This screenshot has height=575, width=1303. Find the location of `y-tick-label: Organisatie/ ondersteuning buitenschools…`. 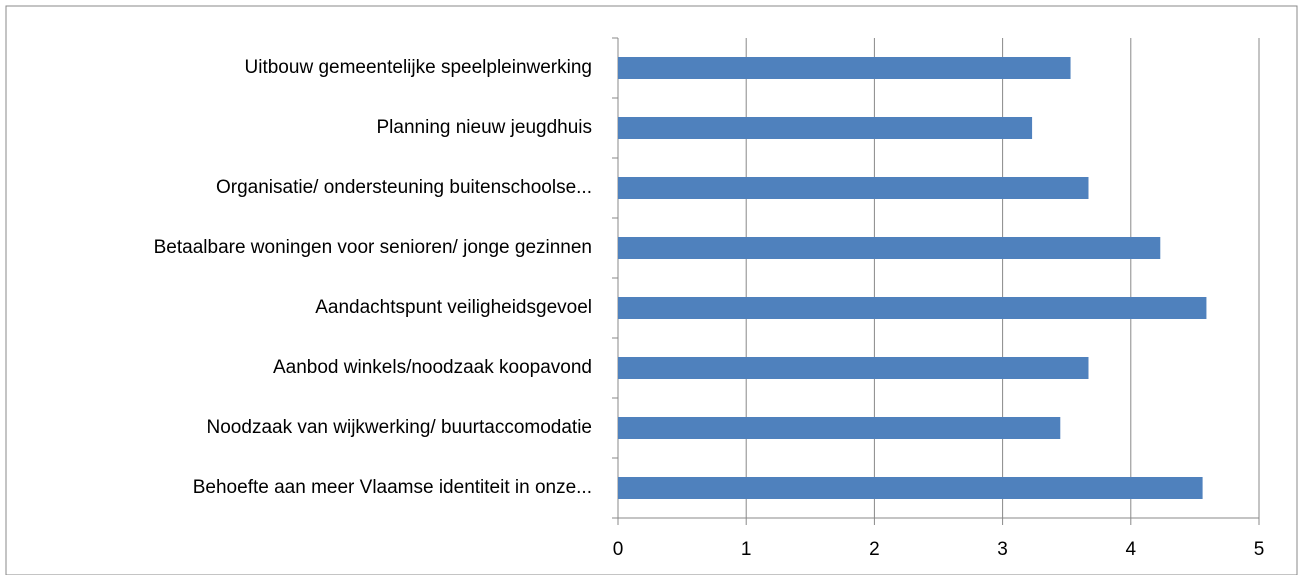

y-tick-label: Organisatie/ ondersteuning buitenschools… is located at coordinates (404, 187).